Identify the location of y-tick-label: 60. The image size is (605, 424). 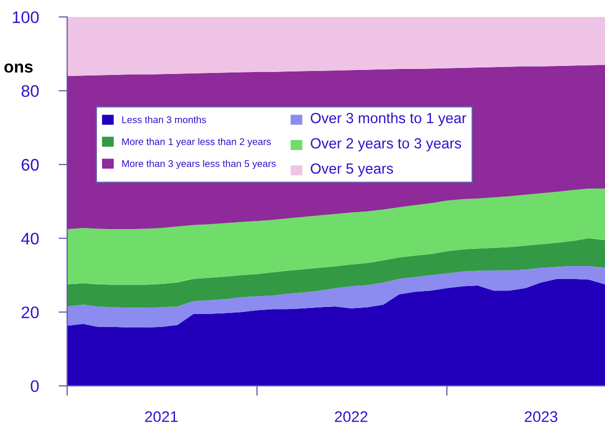
(30, 164).